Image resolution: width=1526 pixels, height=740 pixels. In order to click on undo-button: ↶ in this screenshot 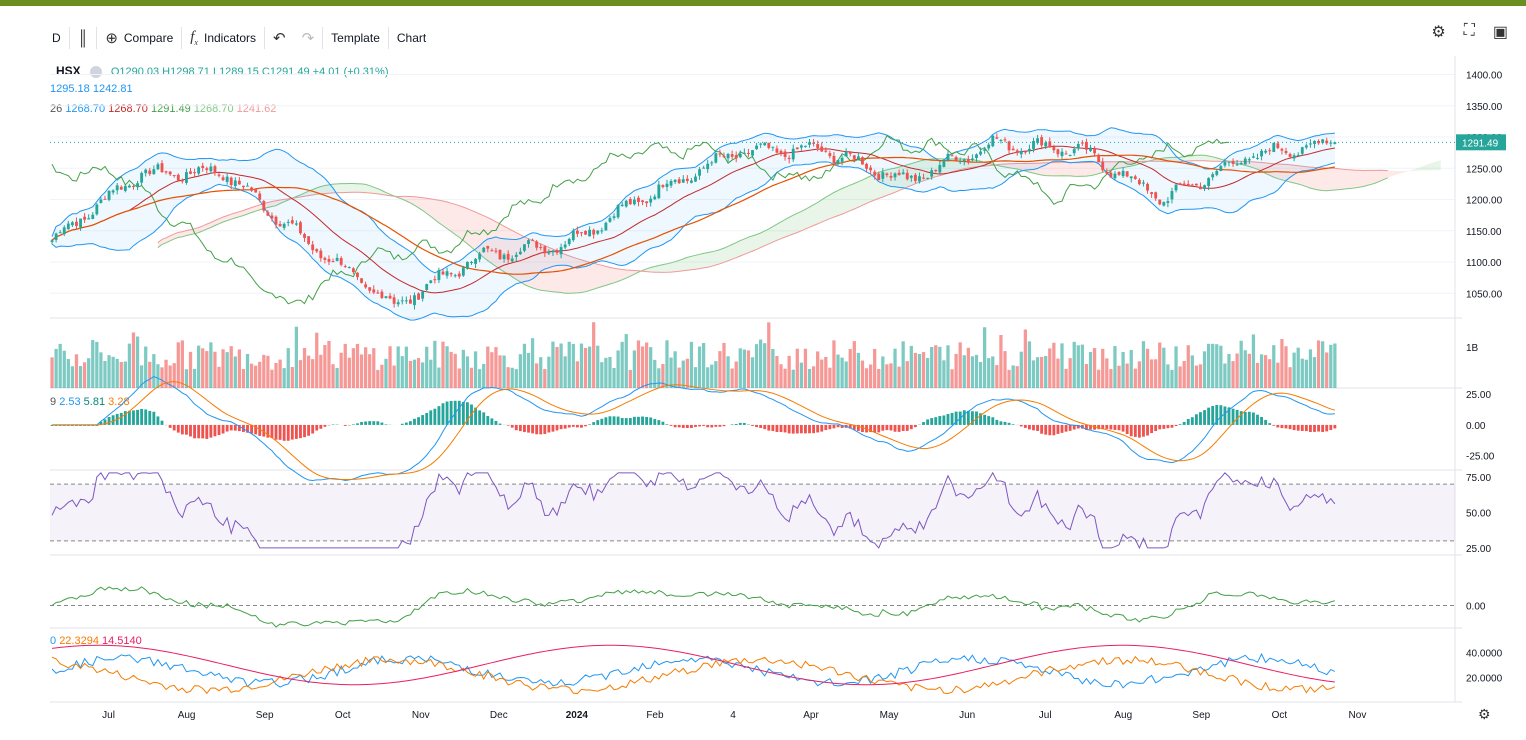, I will do `click(279, 38)`.